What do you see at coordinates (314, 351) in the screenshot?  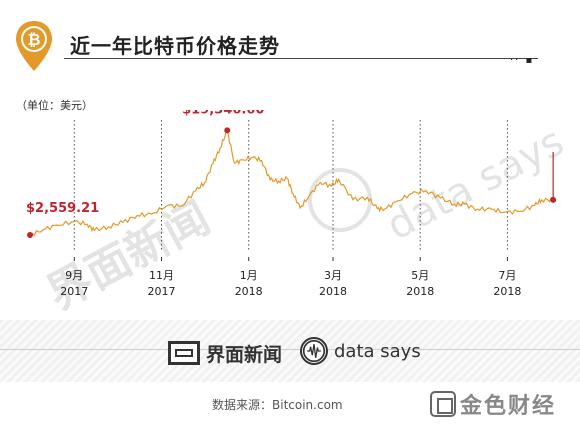 I see `datasays-logo-icon` at bounding box center [314, 351].